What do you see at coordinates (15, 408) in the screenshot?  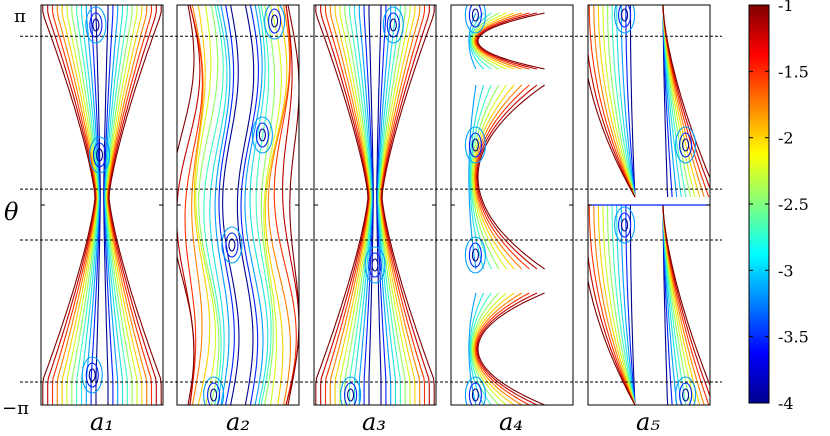 I see `y-tick-bottom: −π` at bounding box center [15, 408].